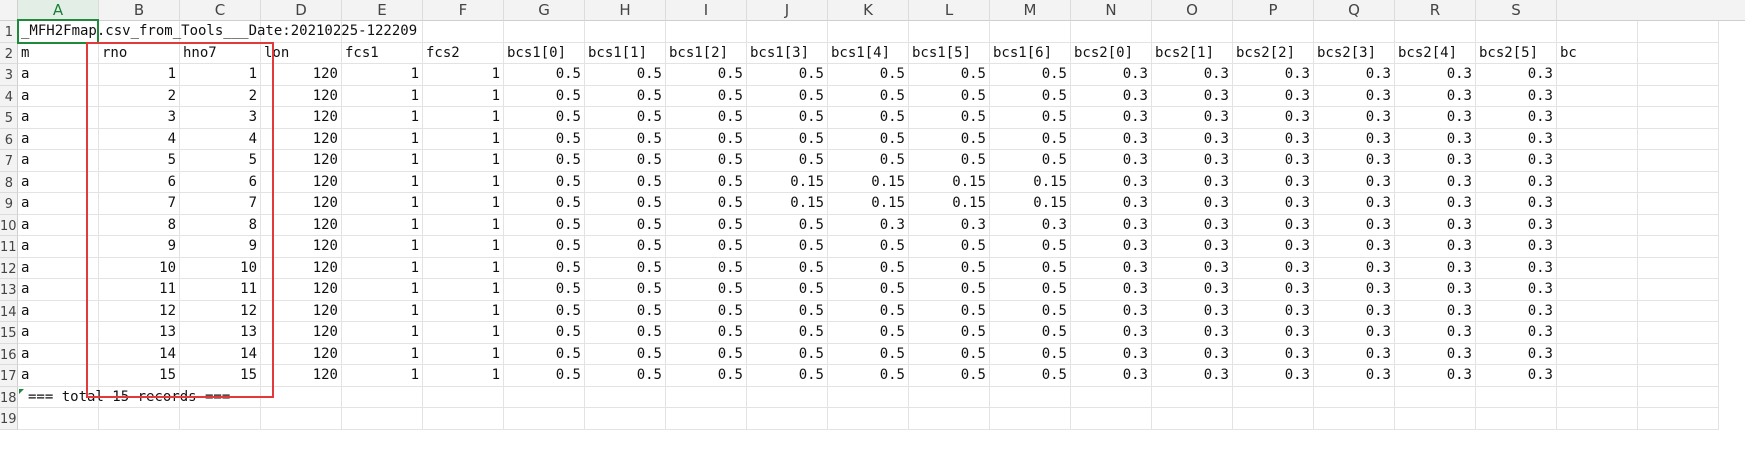 The width and height of the screenshot is (1745, 471). I want to click on row-header-8: 8, so click(9, 182).